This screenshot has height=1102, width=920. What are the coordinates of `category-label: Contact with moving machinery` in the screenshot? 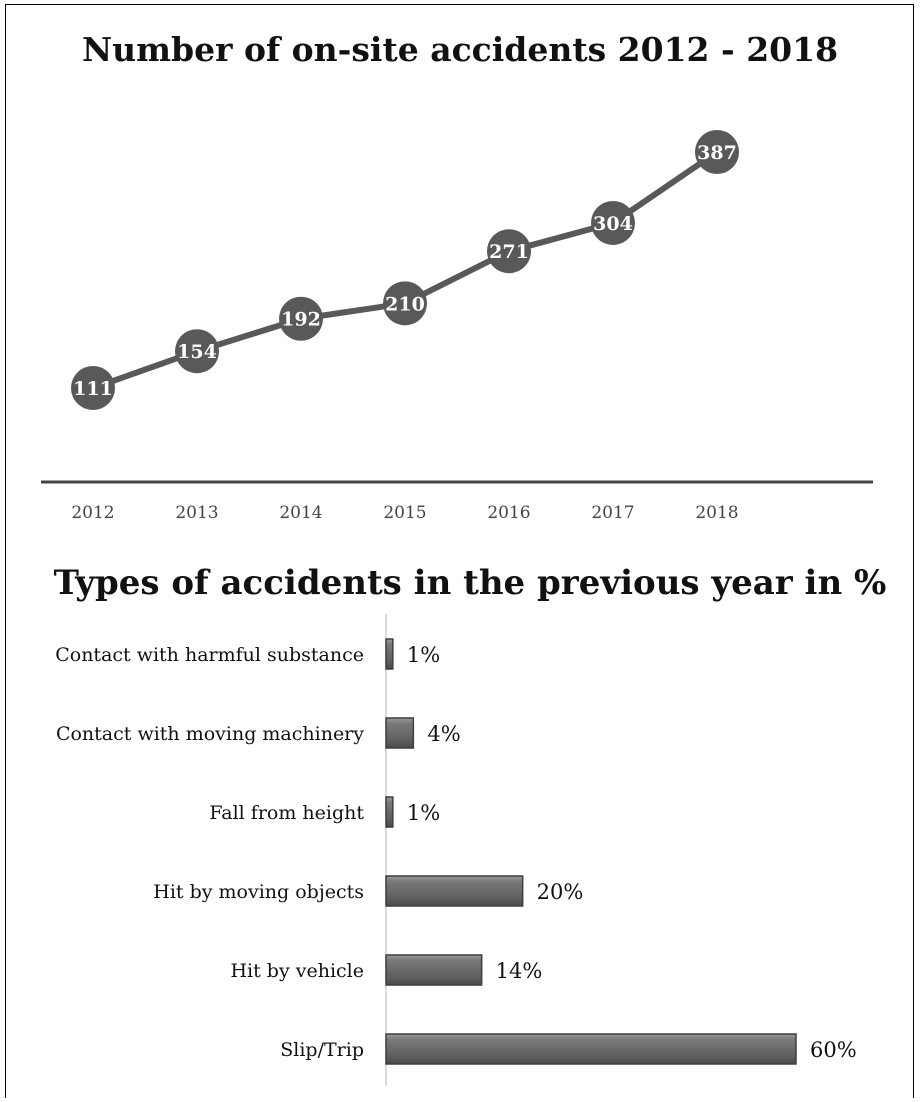 It's located at (210, 734).